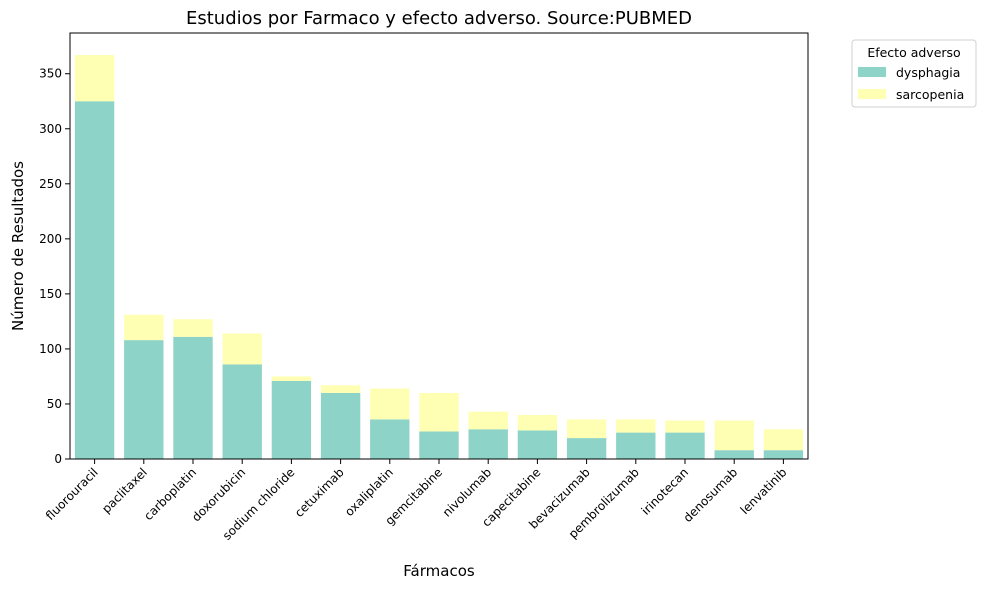 The image size is (988, 590). Describe the element at coordinates (369, 492) in the screenshot. I see `x-tick-label: oxaliplatin` at that location.